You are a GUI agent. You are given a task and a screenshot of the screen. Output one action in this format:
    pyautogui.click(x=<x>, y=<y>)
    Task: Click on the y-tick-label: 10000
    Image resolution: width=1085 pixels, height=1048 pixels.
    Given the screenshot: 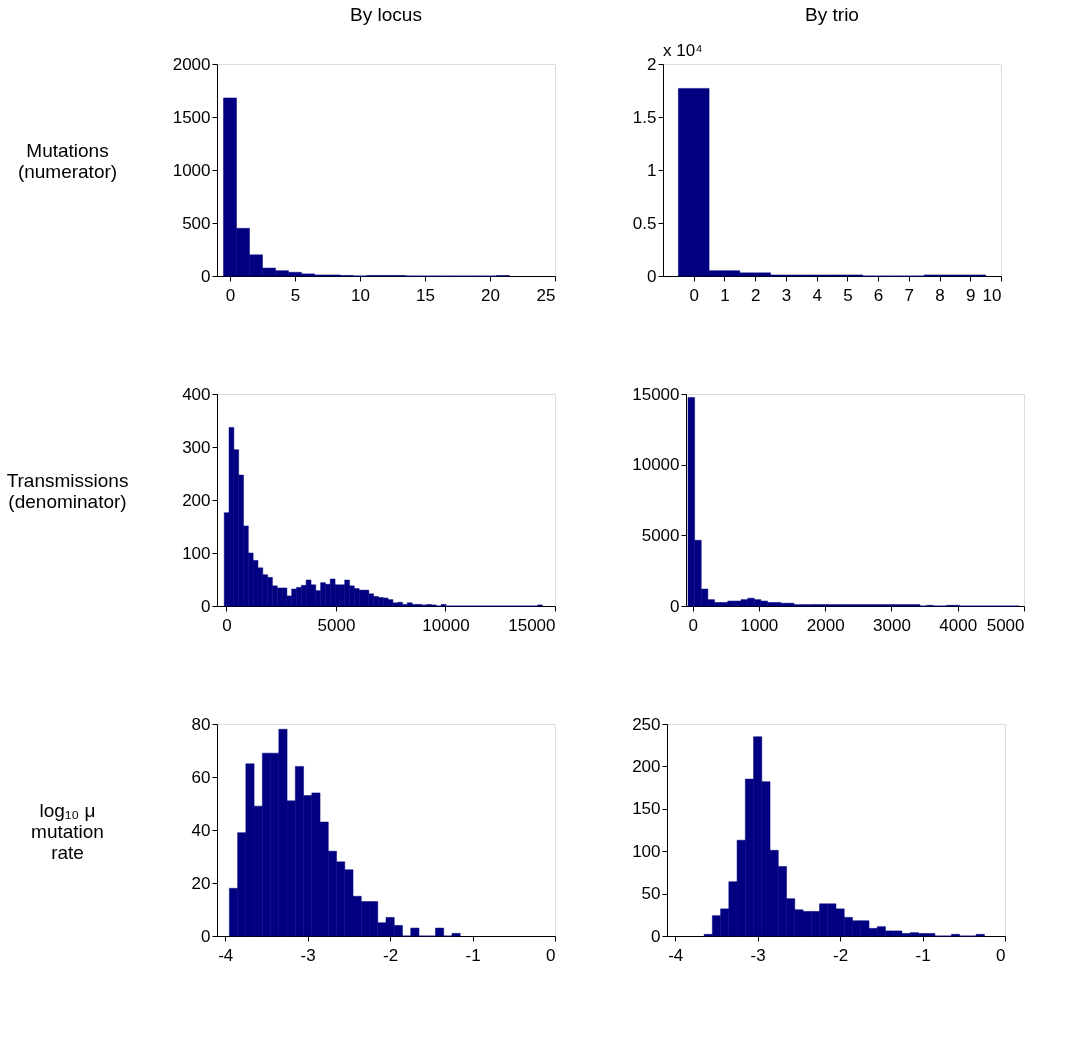 What is the action you would take?
    pyautogui.click(x=656, y=465)
    